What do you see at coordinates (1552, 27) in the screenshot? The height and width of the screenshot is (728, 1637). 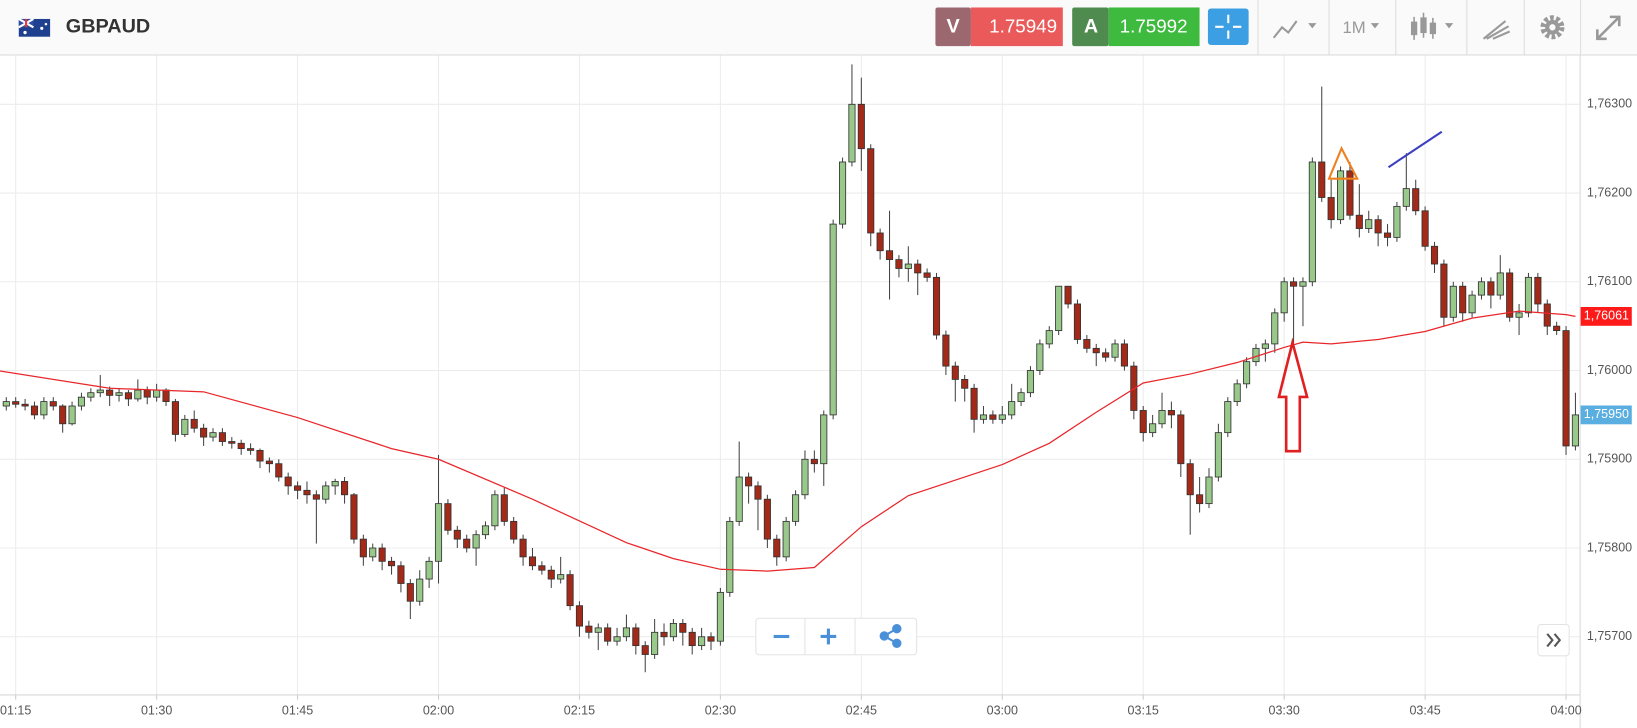 I see `settings-button` at bounding box center [1552, 27].